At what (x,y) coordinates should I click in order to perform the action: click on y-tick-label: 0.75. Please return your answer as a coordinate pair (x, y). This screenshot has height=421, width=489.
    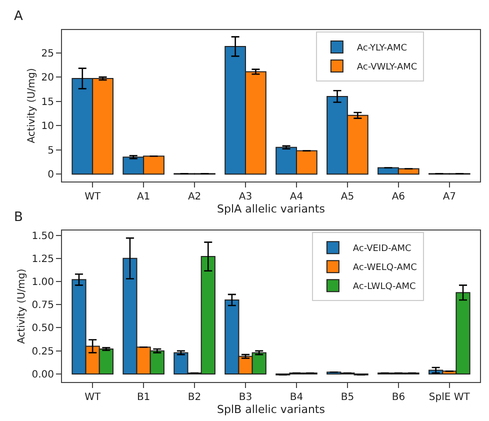
    Looking at the image, I should click on (43, 306).